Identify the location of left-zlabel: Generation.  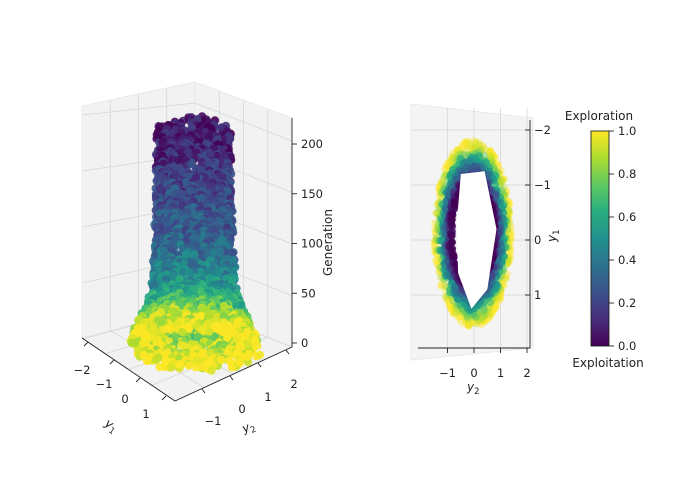
(328, 242).